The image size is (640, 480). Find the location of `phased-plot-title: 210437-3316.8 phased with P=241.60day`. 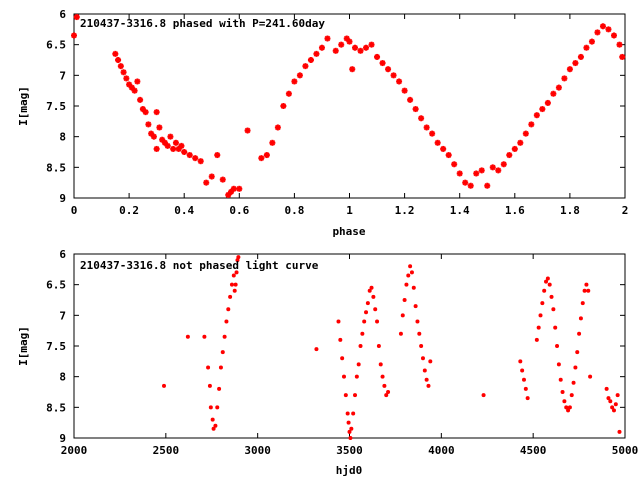

phased-plot-title: 210437-3316.8 phased with P=241.60day is located at coordinates (202, 23).